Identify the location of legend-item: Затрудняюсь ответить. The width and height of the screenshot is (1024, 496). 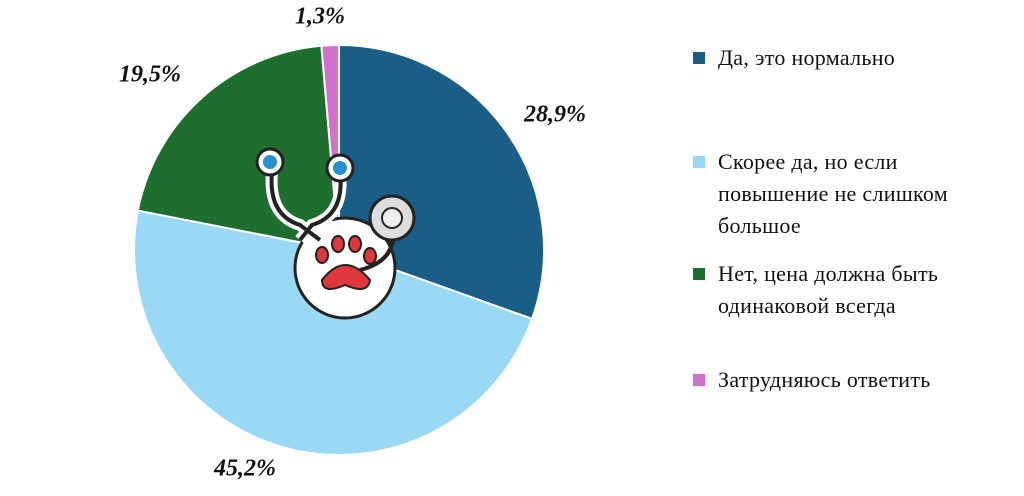
(853, 380).